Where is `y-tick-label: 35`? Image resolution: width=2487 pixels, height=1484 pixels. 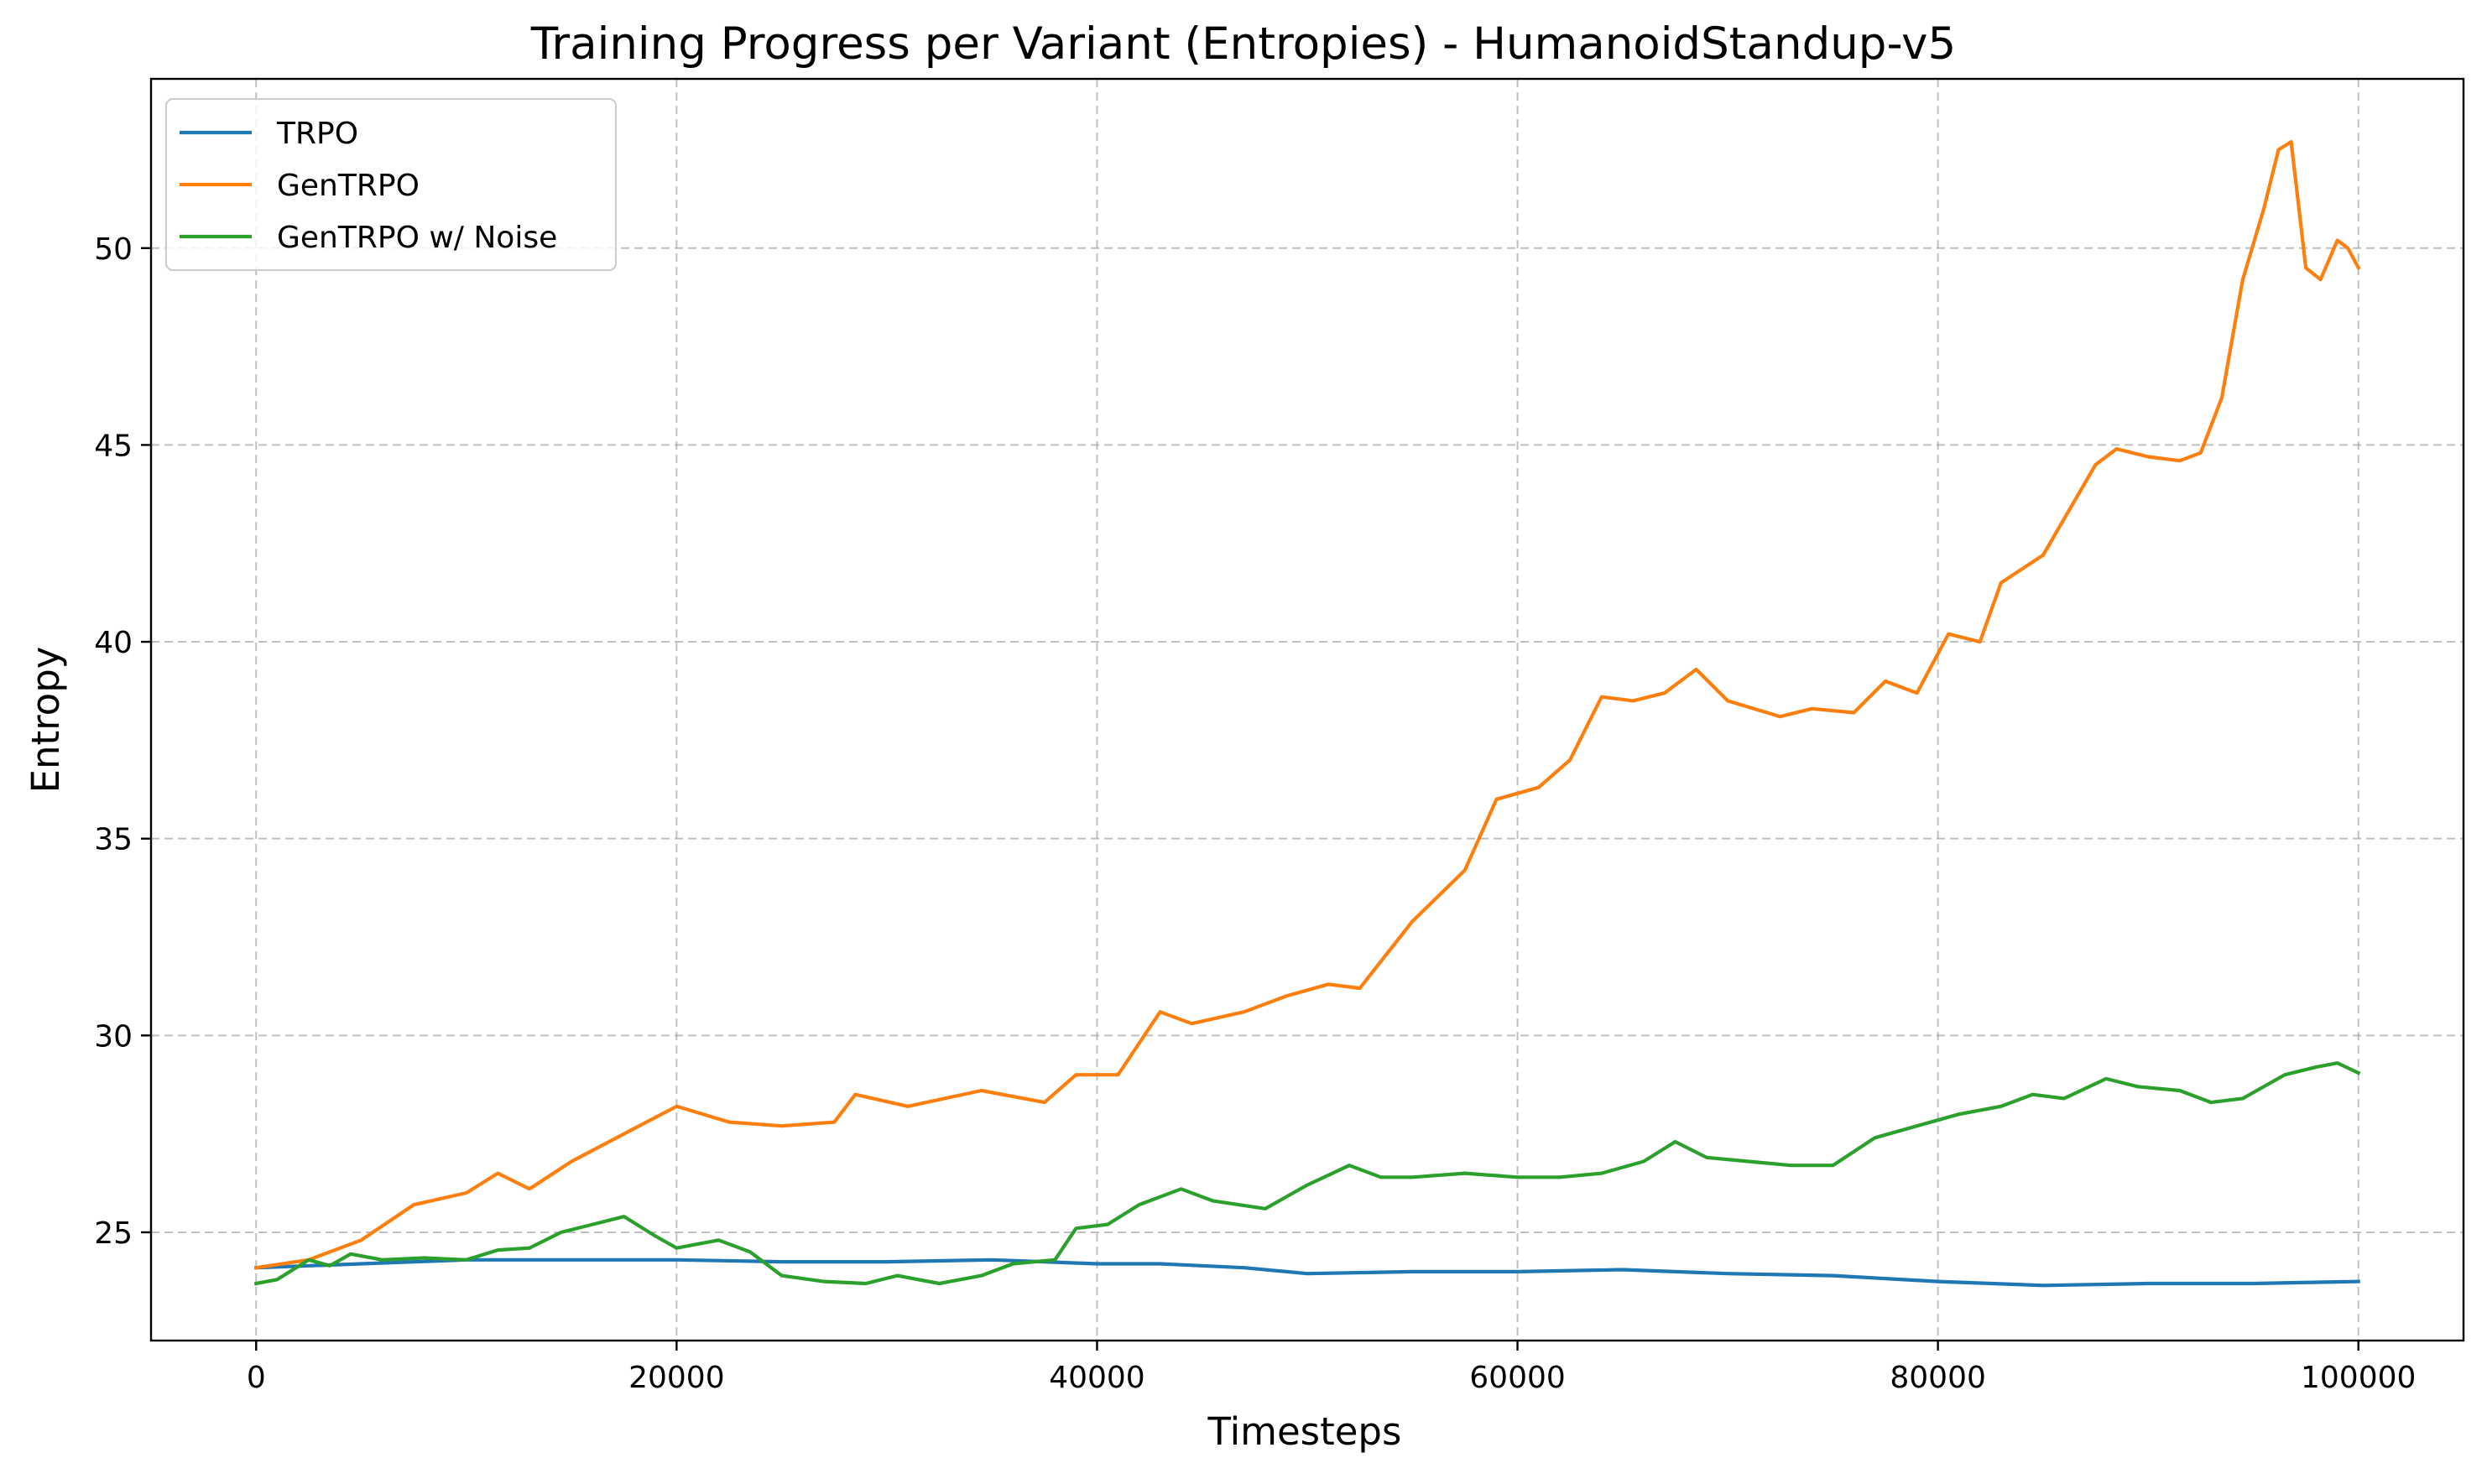
y-tick-label: 35 is located at coordinates (114, 840).